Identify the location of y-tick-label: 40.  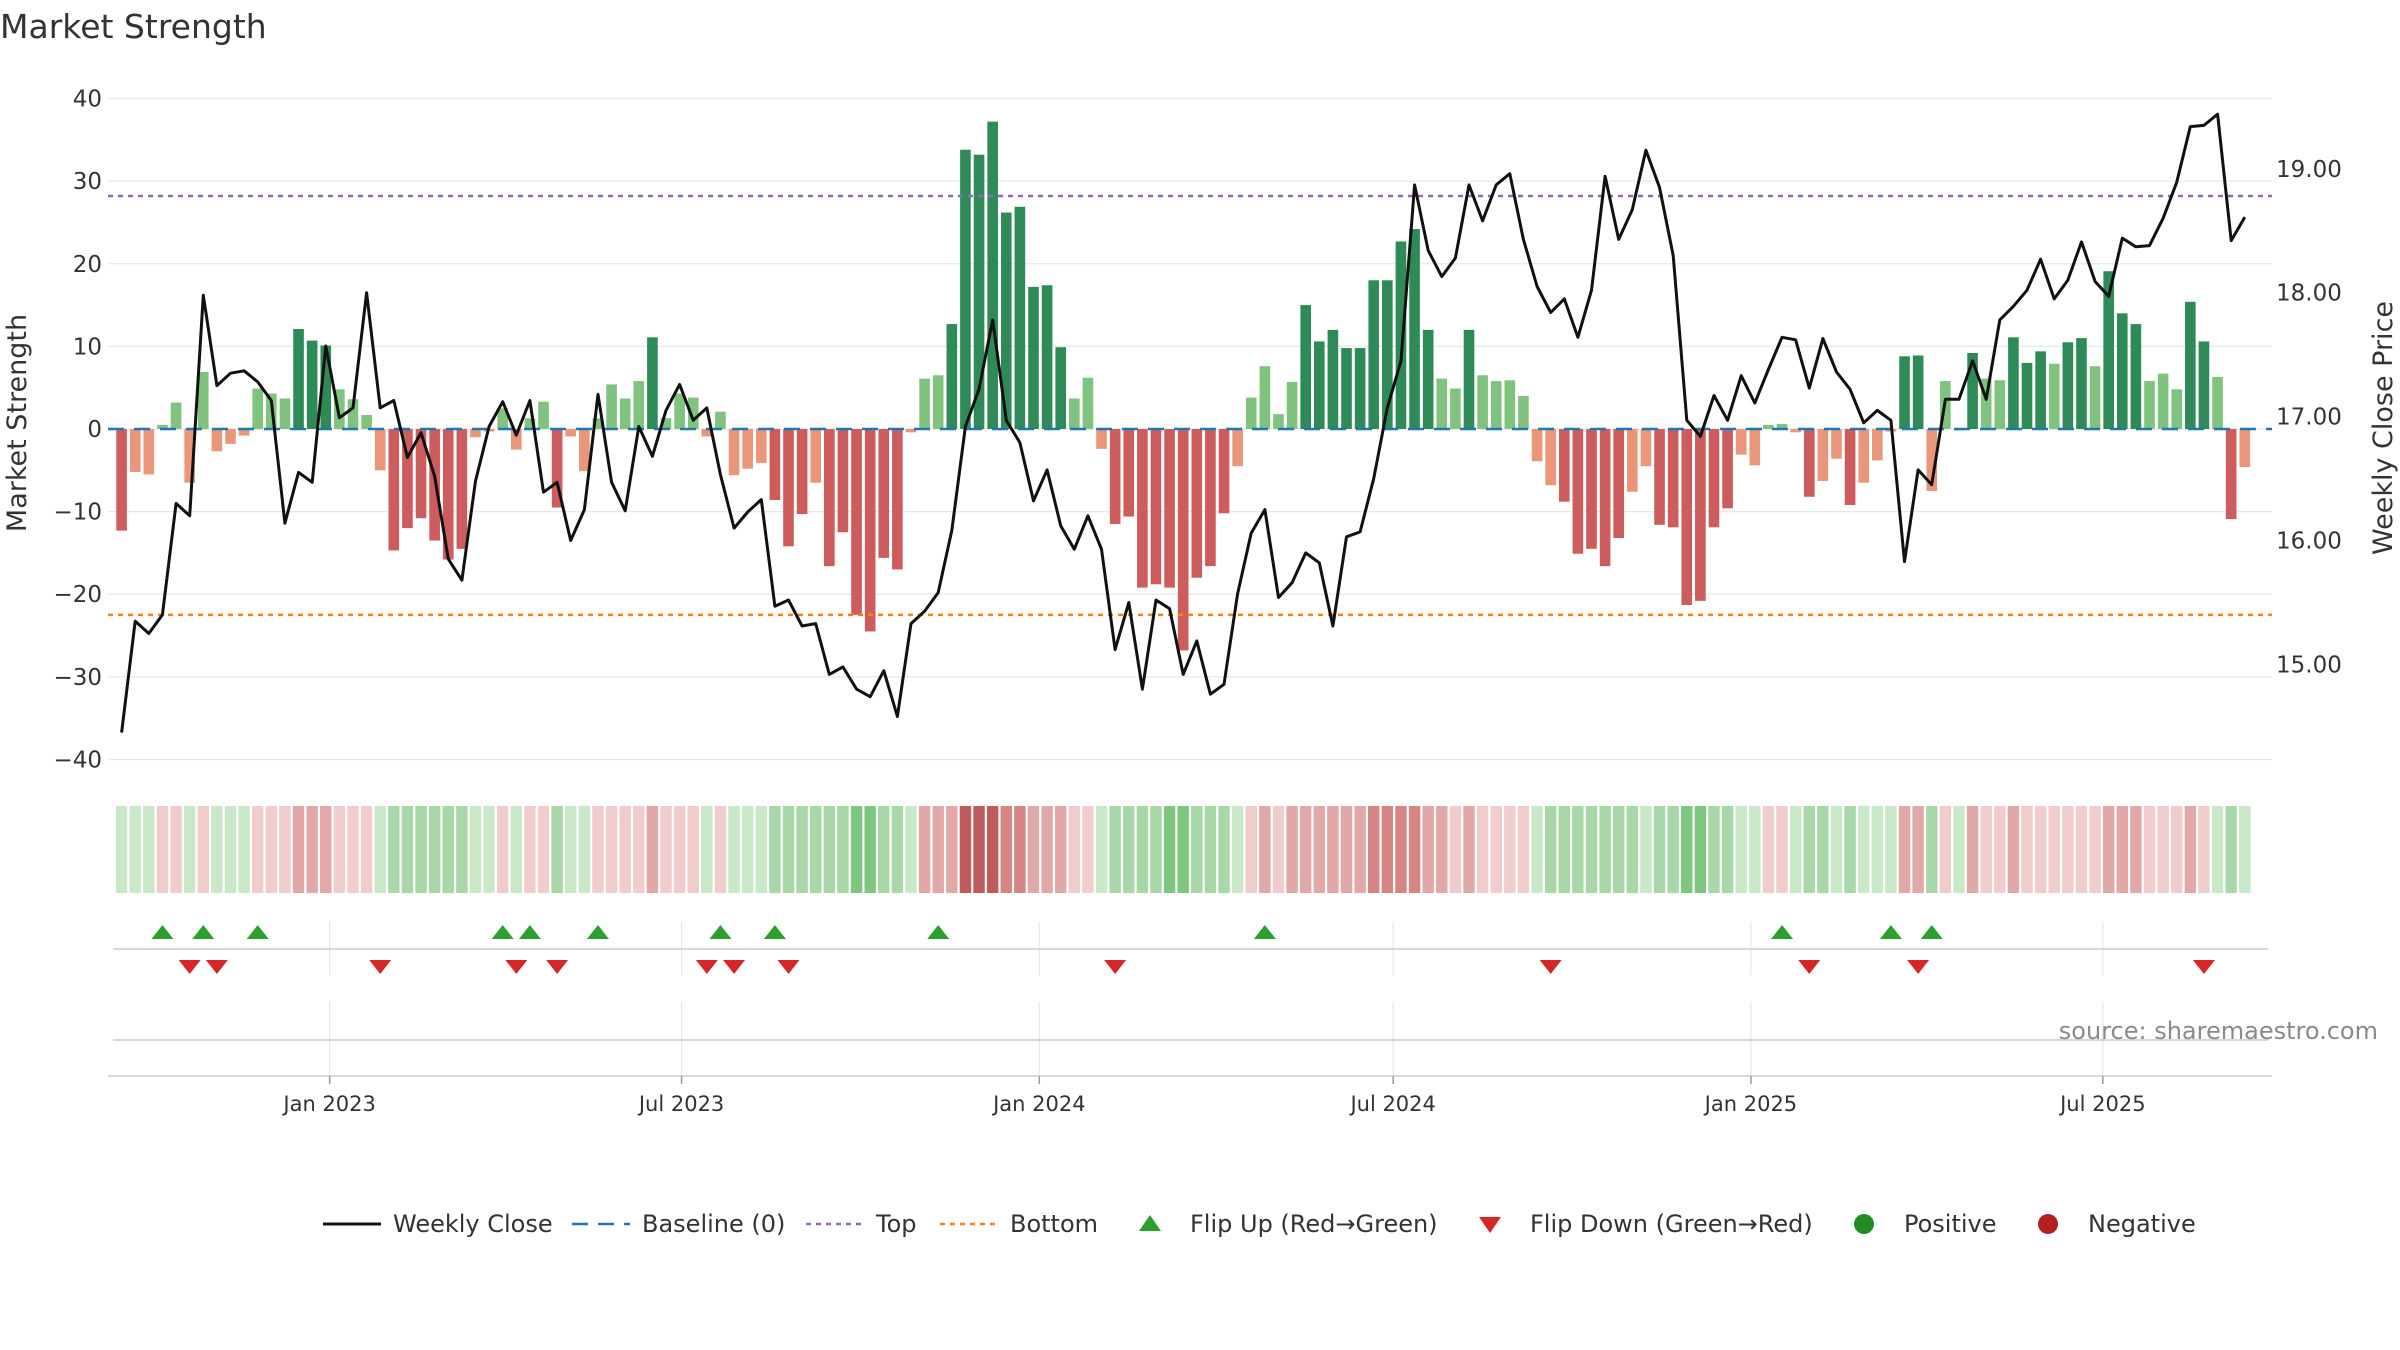
(87, 100).